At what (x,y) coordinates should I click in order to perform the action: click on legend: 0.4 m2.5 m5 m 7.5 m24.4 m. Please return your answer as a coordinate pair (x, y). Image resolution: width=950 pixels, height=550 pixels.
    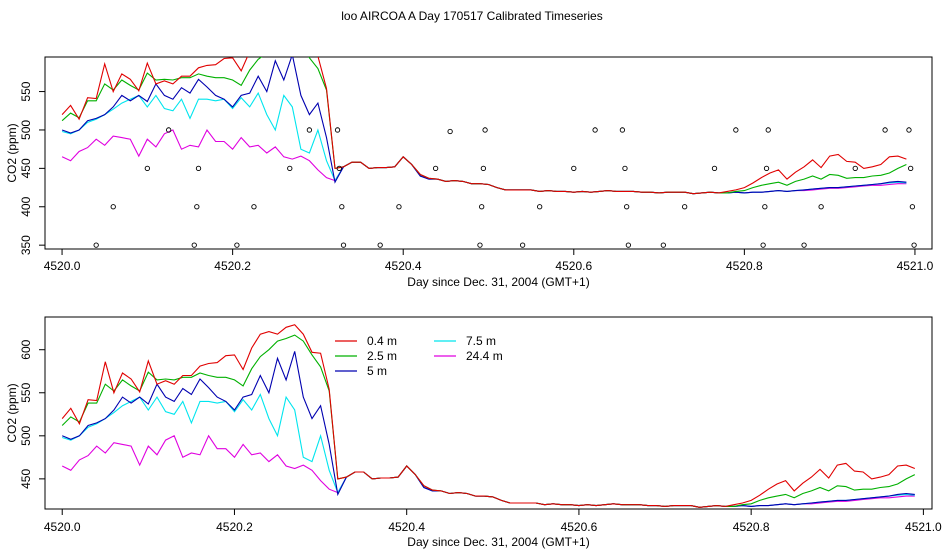
    Looking at the image, I should click on (419, 356).